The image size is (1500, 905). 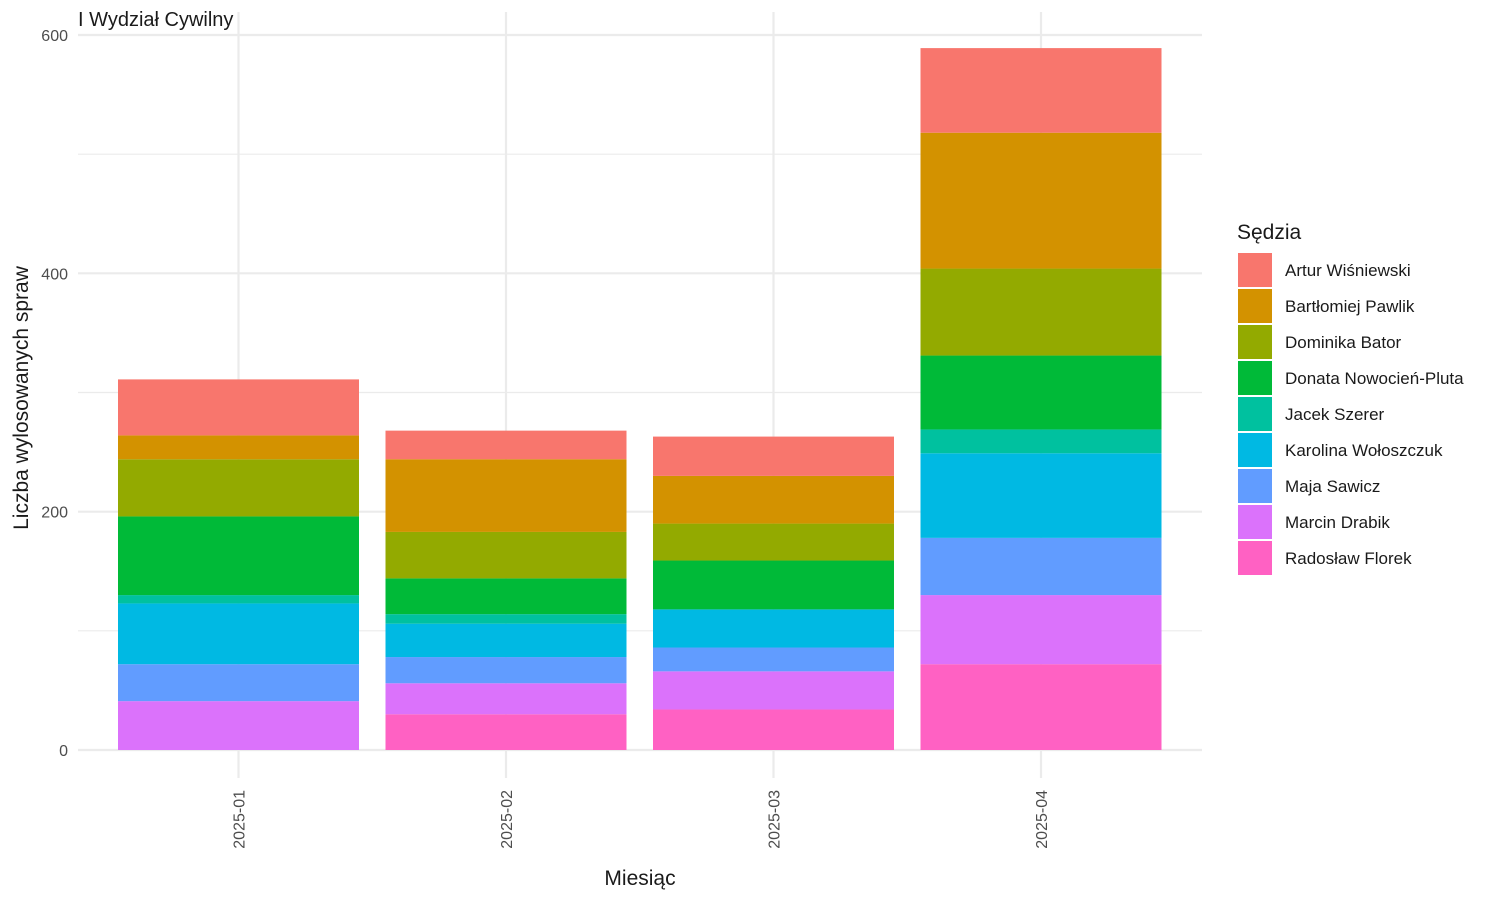 I want to click on legend-label: Karolina Wołoszczuk, so click(x=1364, y=450).